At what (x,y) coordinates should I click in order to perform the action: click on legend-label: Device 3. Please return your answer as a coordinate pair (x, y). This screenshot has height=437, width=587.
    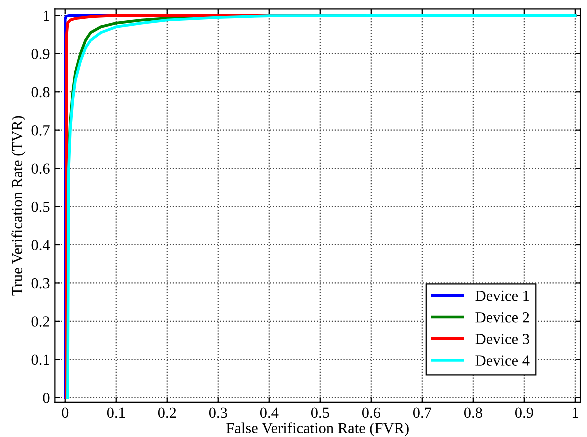
    Looking at the image, I should click on (503, 339).